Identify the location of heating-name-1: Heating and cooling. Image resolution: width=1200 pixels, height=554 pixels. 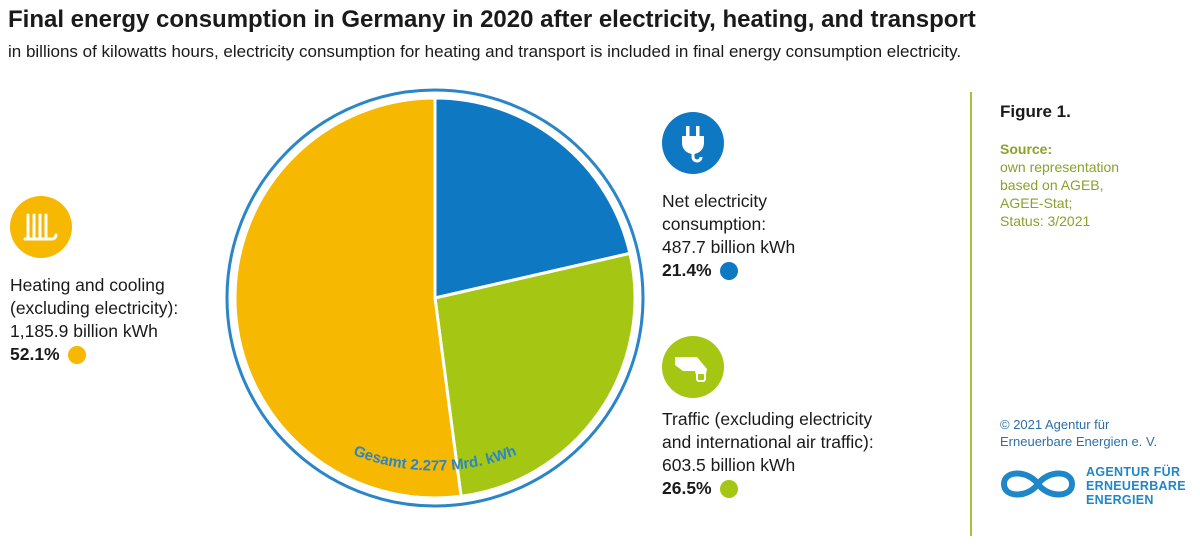
(87, 285).